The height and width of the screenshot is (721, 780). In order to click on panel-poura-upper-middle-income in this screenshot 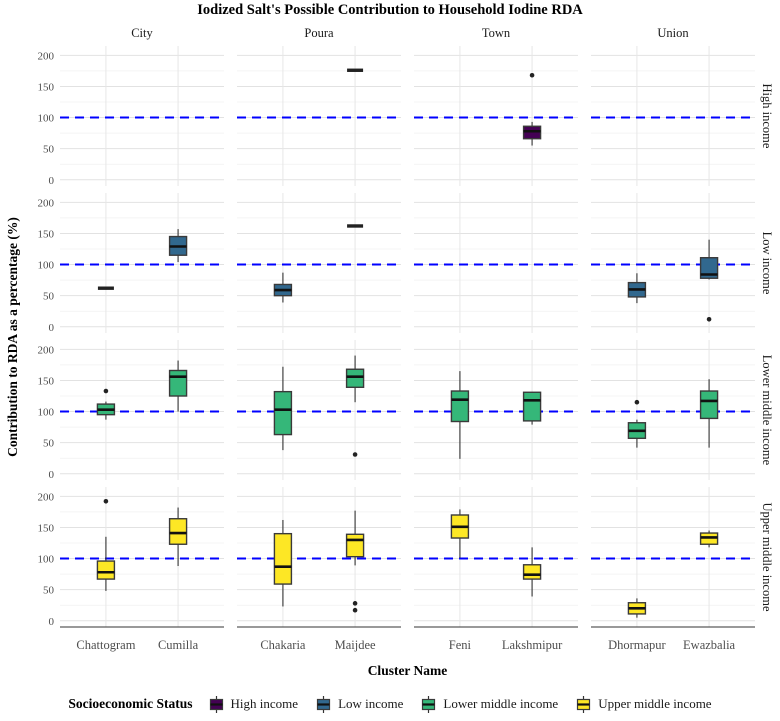, I will do `click(319, 557)`.